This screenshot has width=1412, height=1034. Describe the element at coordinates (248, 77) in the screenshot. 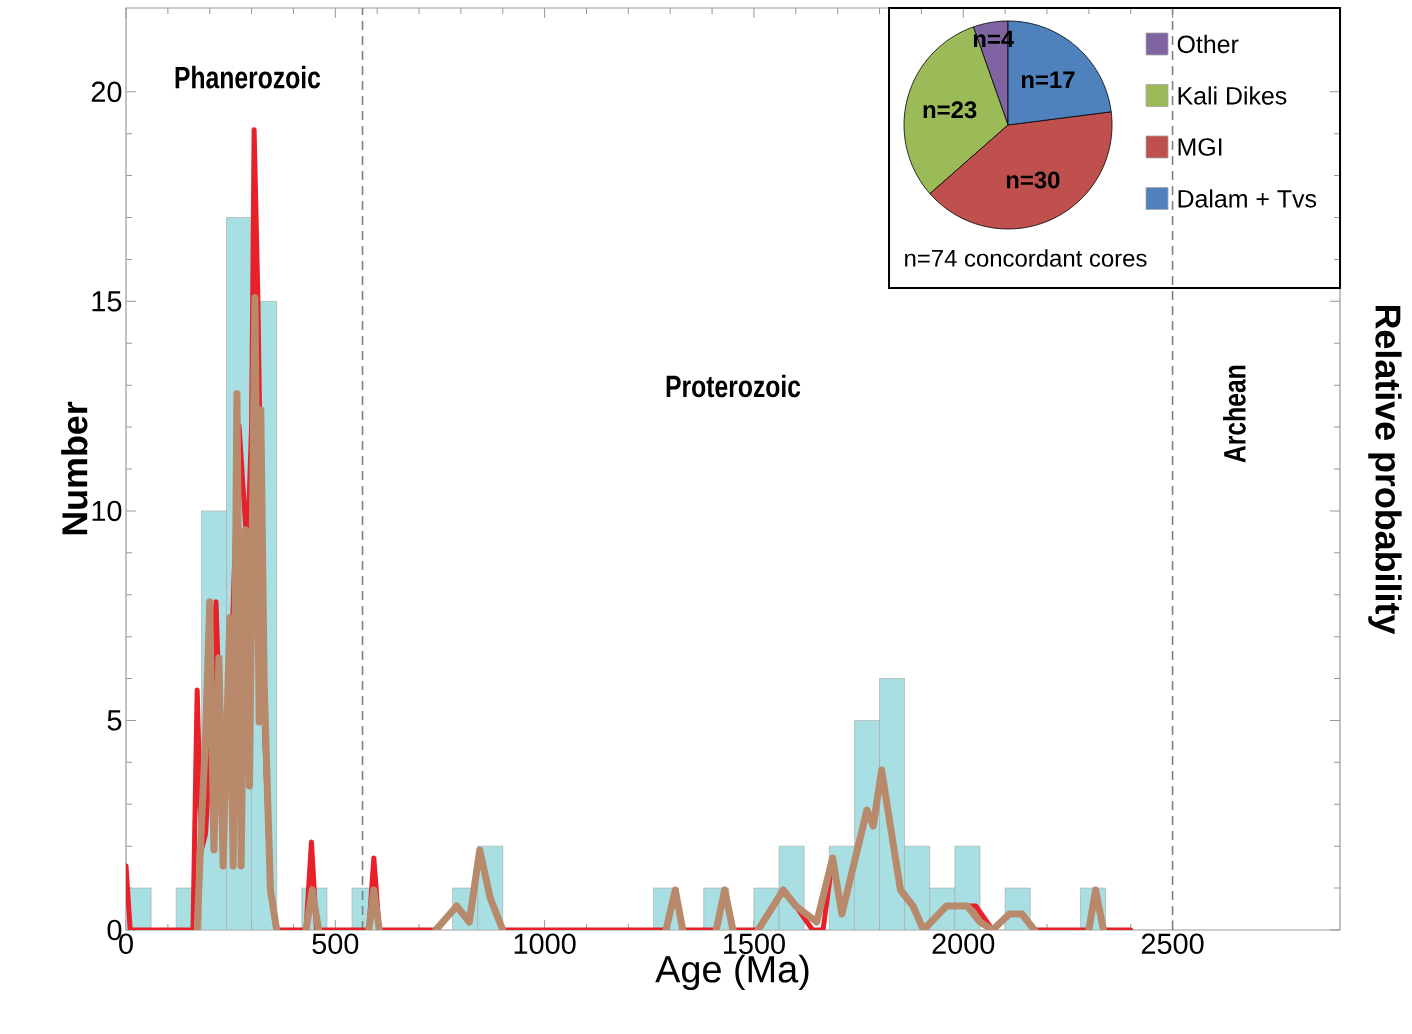

I see `annotation: Phanerozoic` at that location.